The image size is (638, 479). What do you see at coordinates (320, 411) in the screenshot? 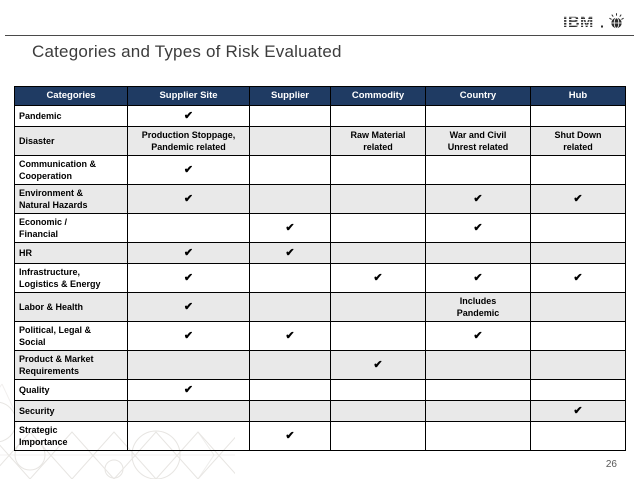
I see `table-row: Security ✔` at bounding box center [320, 411].